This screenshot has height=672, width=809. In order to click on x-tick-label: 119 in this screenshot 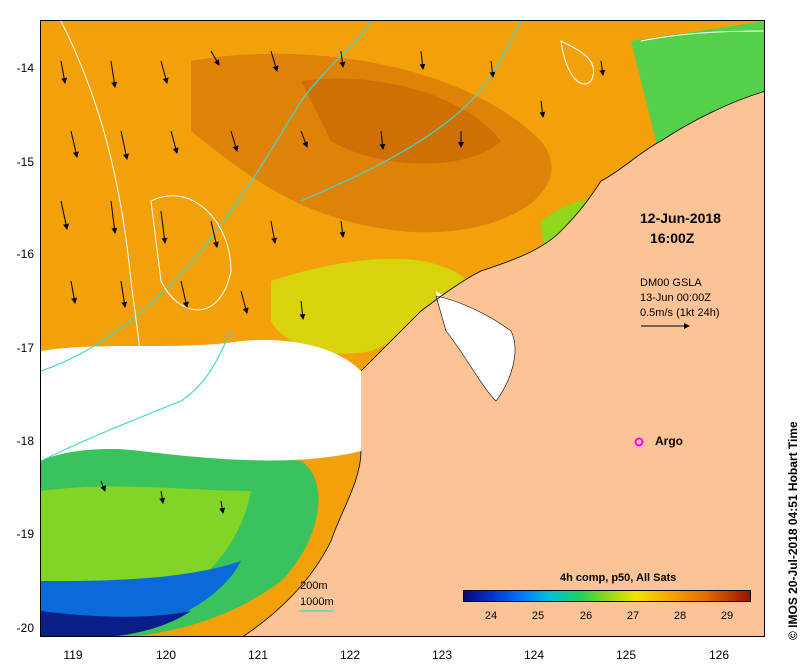, I will do `click(73, 655)`.